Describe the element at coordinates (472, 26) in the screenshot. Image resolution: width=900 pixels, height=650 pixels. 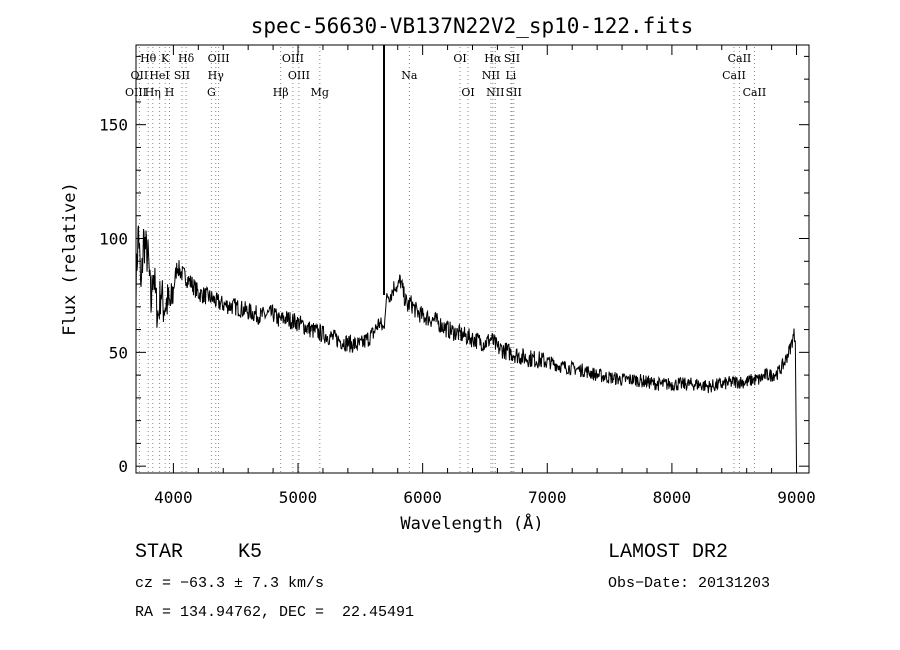
I see `chart-title: spec-56630-VB137N22V2_sp10-122.fits` at that location.